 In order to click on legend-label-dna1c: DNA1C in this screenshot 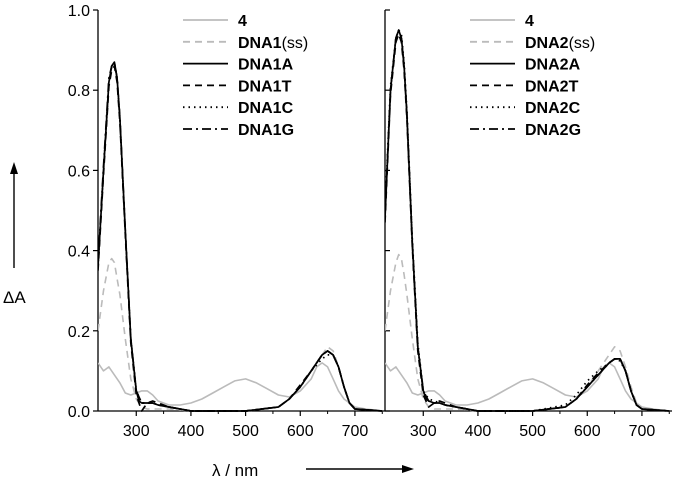, I will do `click(266, 108)`.